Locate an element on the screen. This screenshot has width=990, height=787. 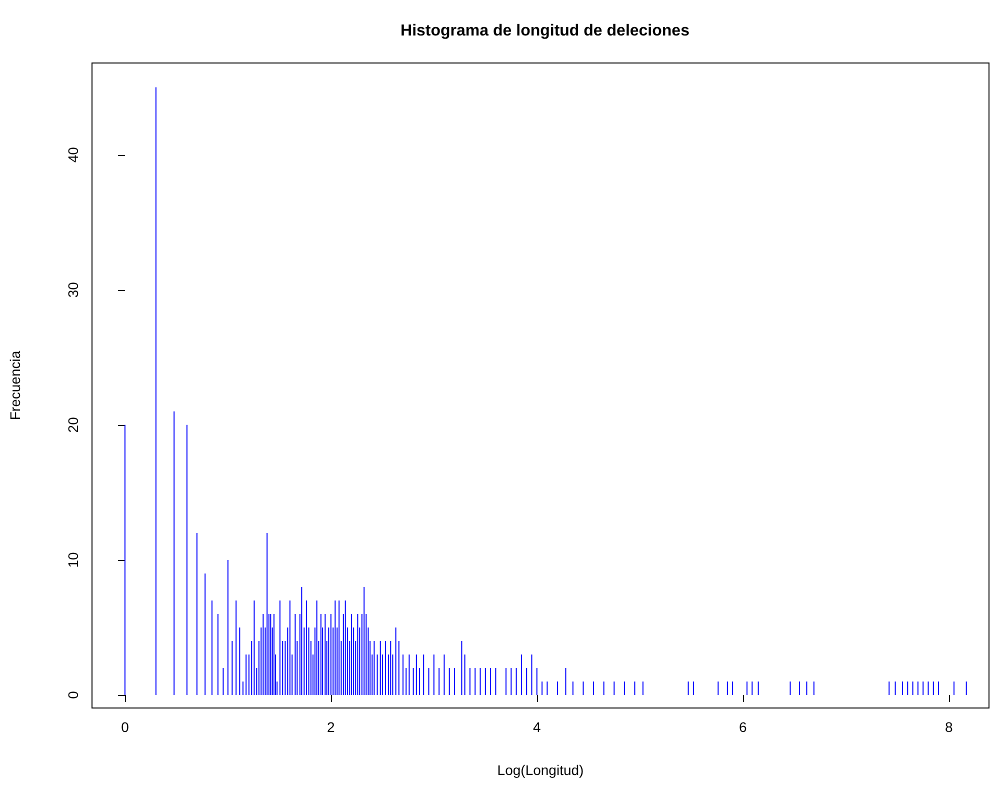
y-tick-label: 10 is located at coordinates (73, 560).